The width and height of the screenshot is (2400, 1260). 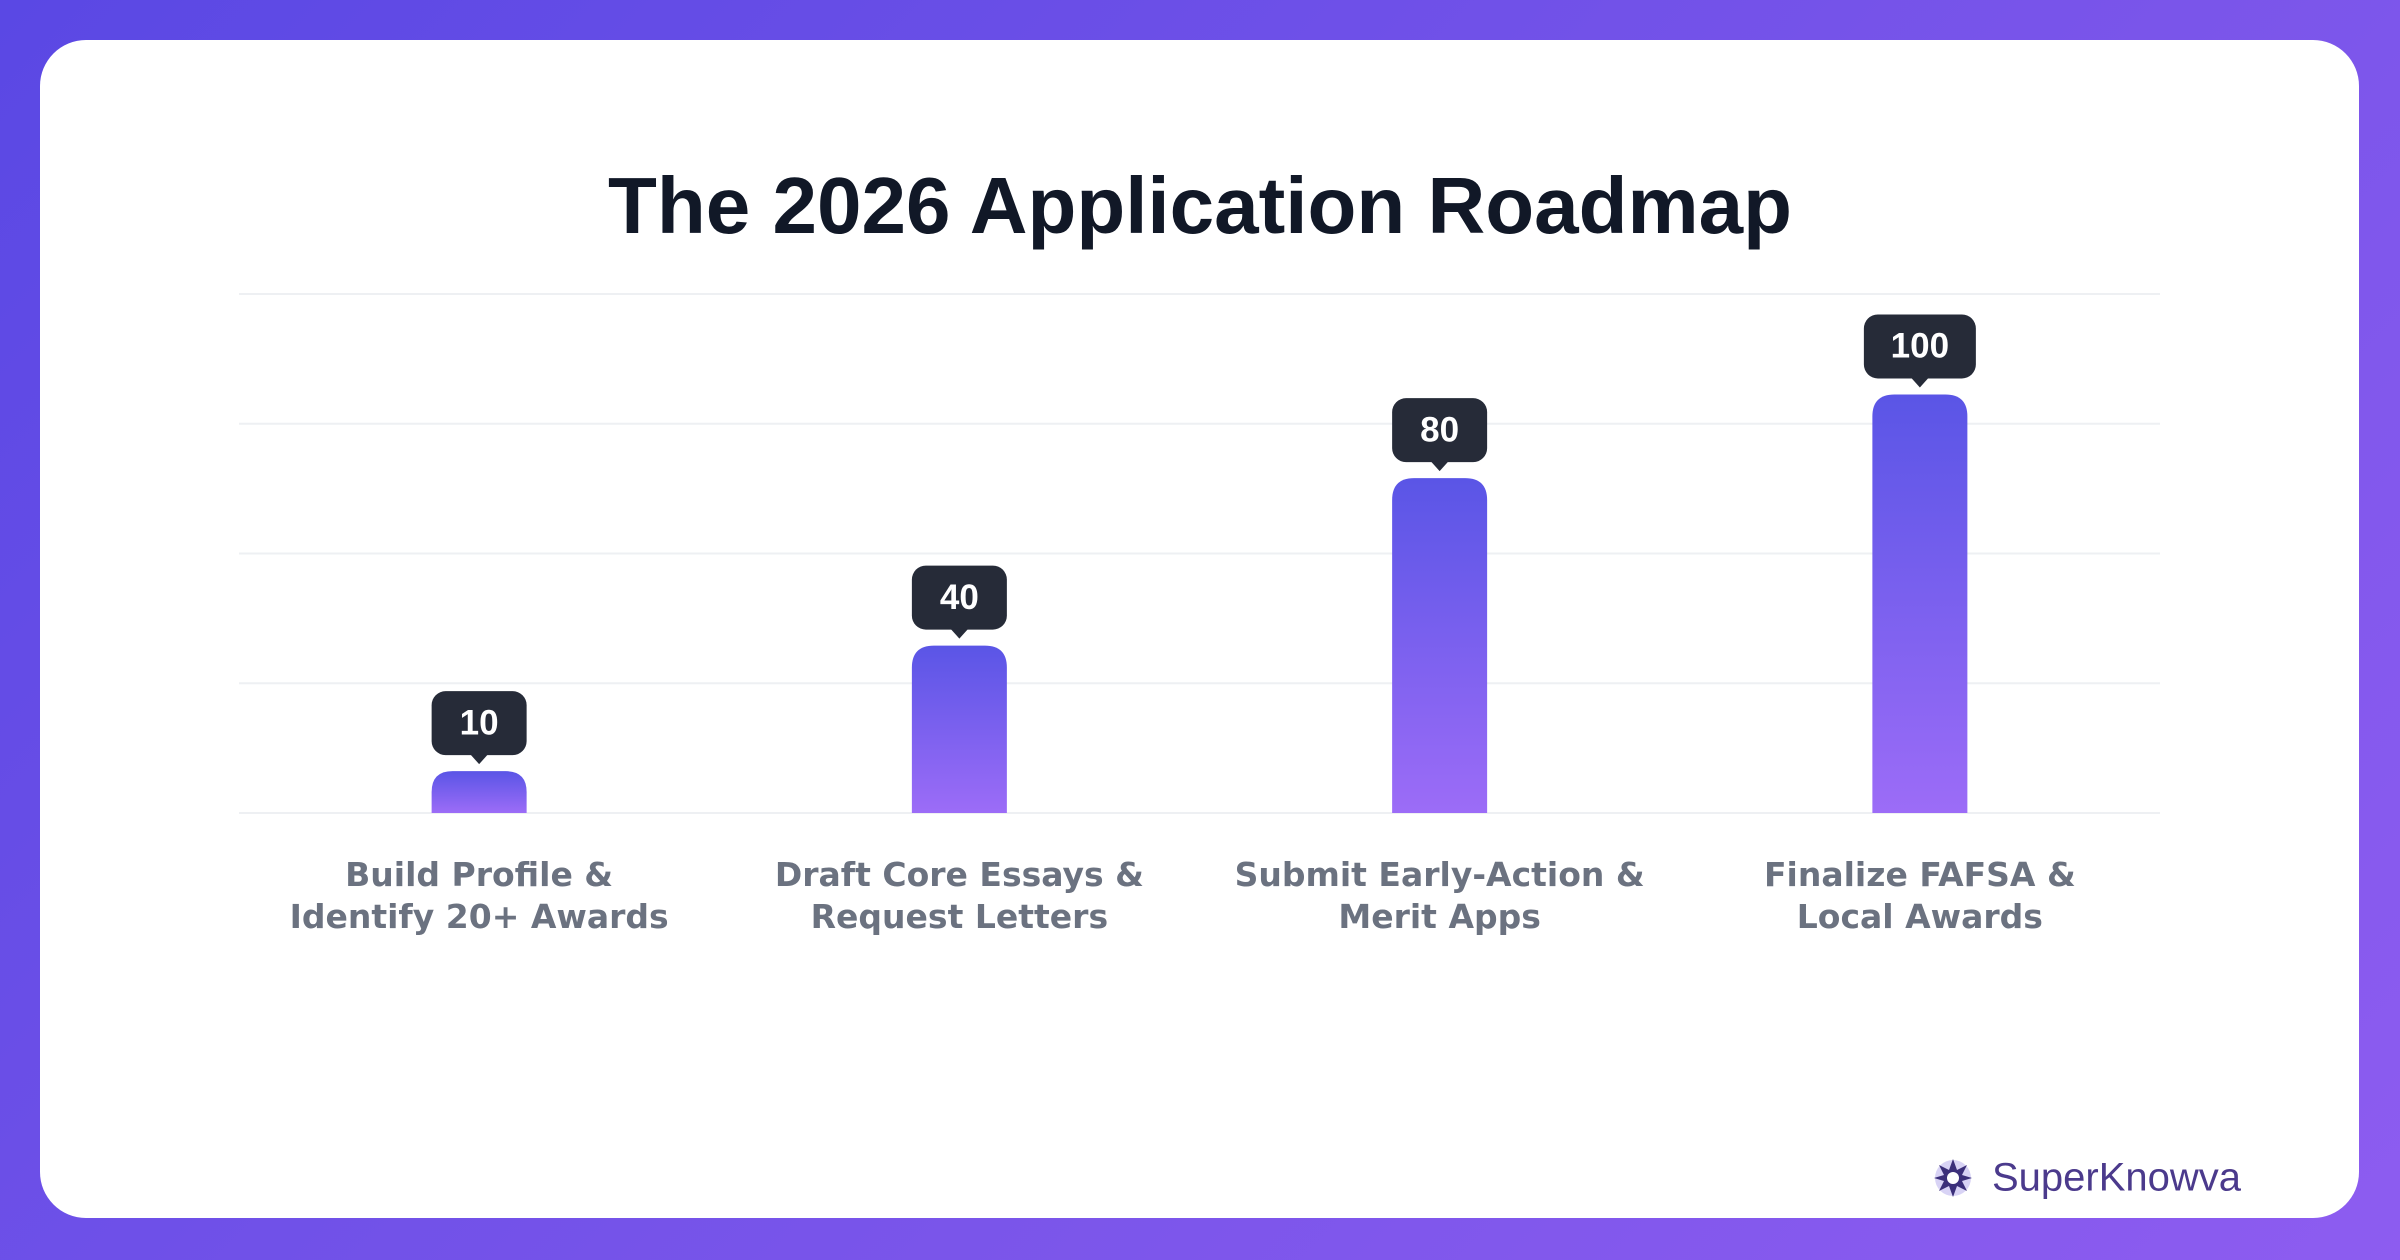 I want to click on value-label: 80, so click(x=1439, y=429).